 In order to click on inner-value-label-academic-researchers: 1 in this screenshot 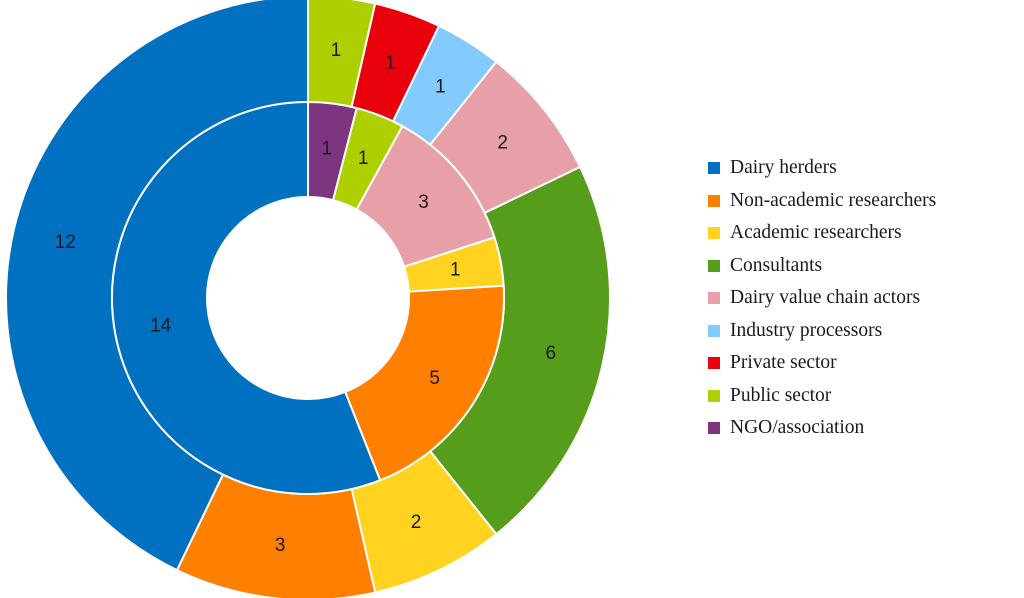, I will do `click(455, 269)`.